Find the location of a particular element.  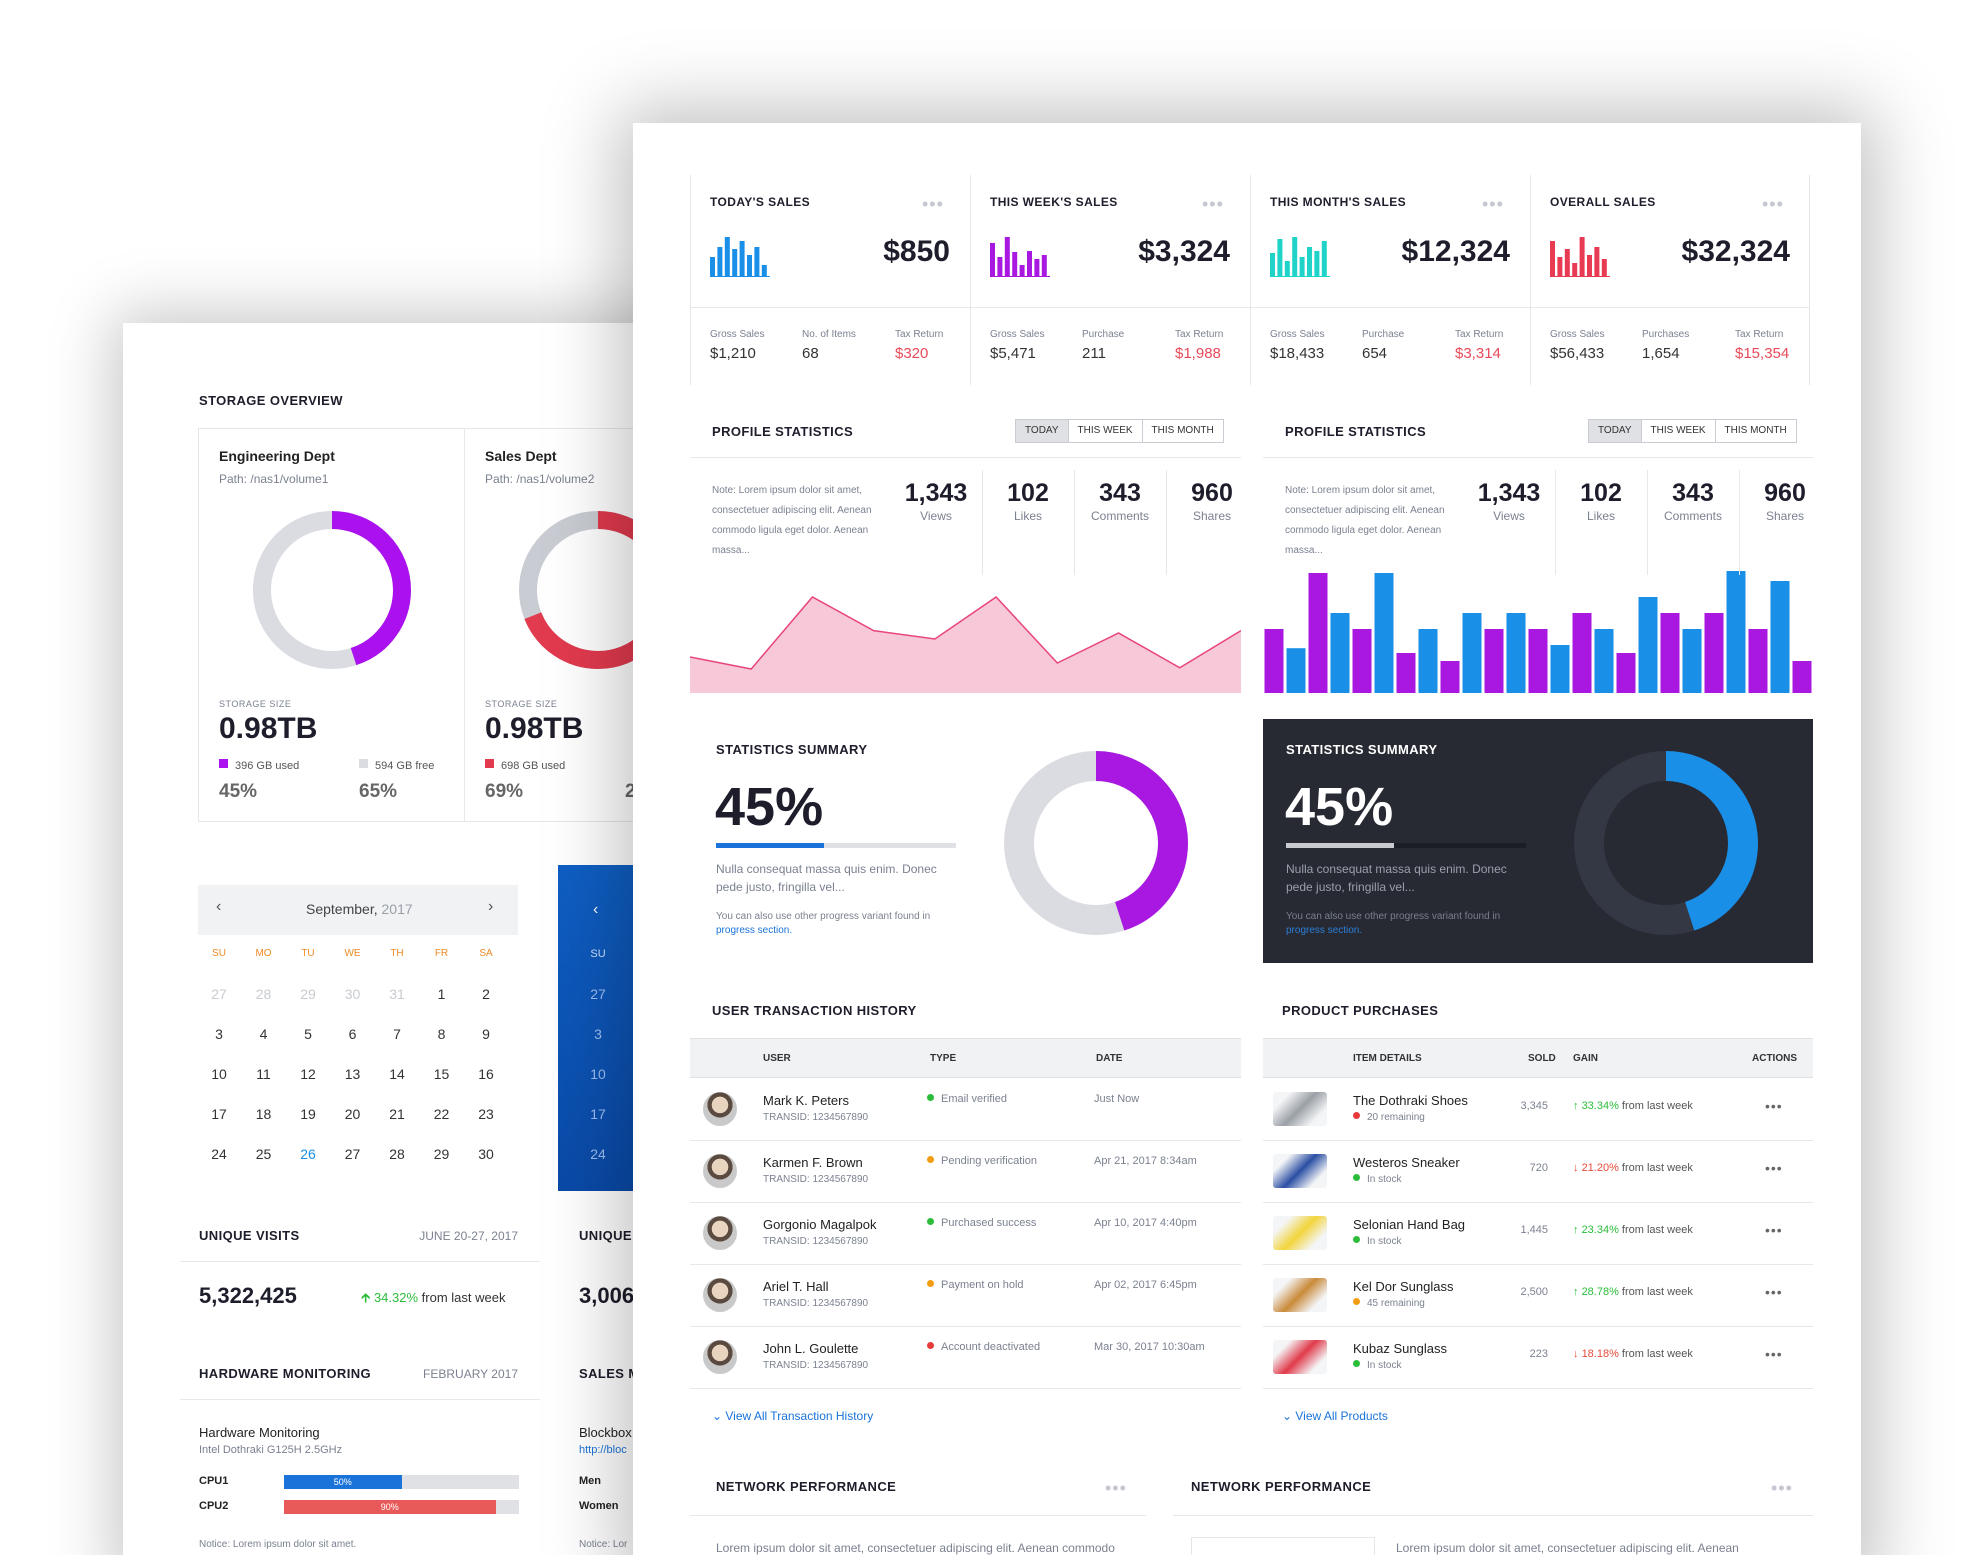

calendar-day: 1 is located at coordinates (441, 994).